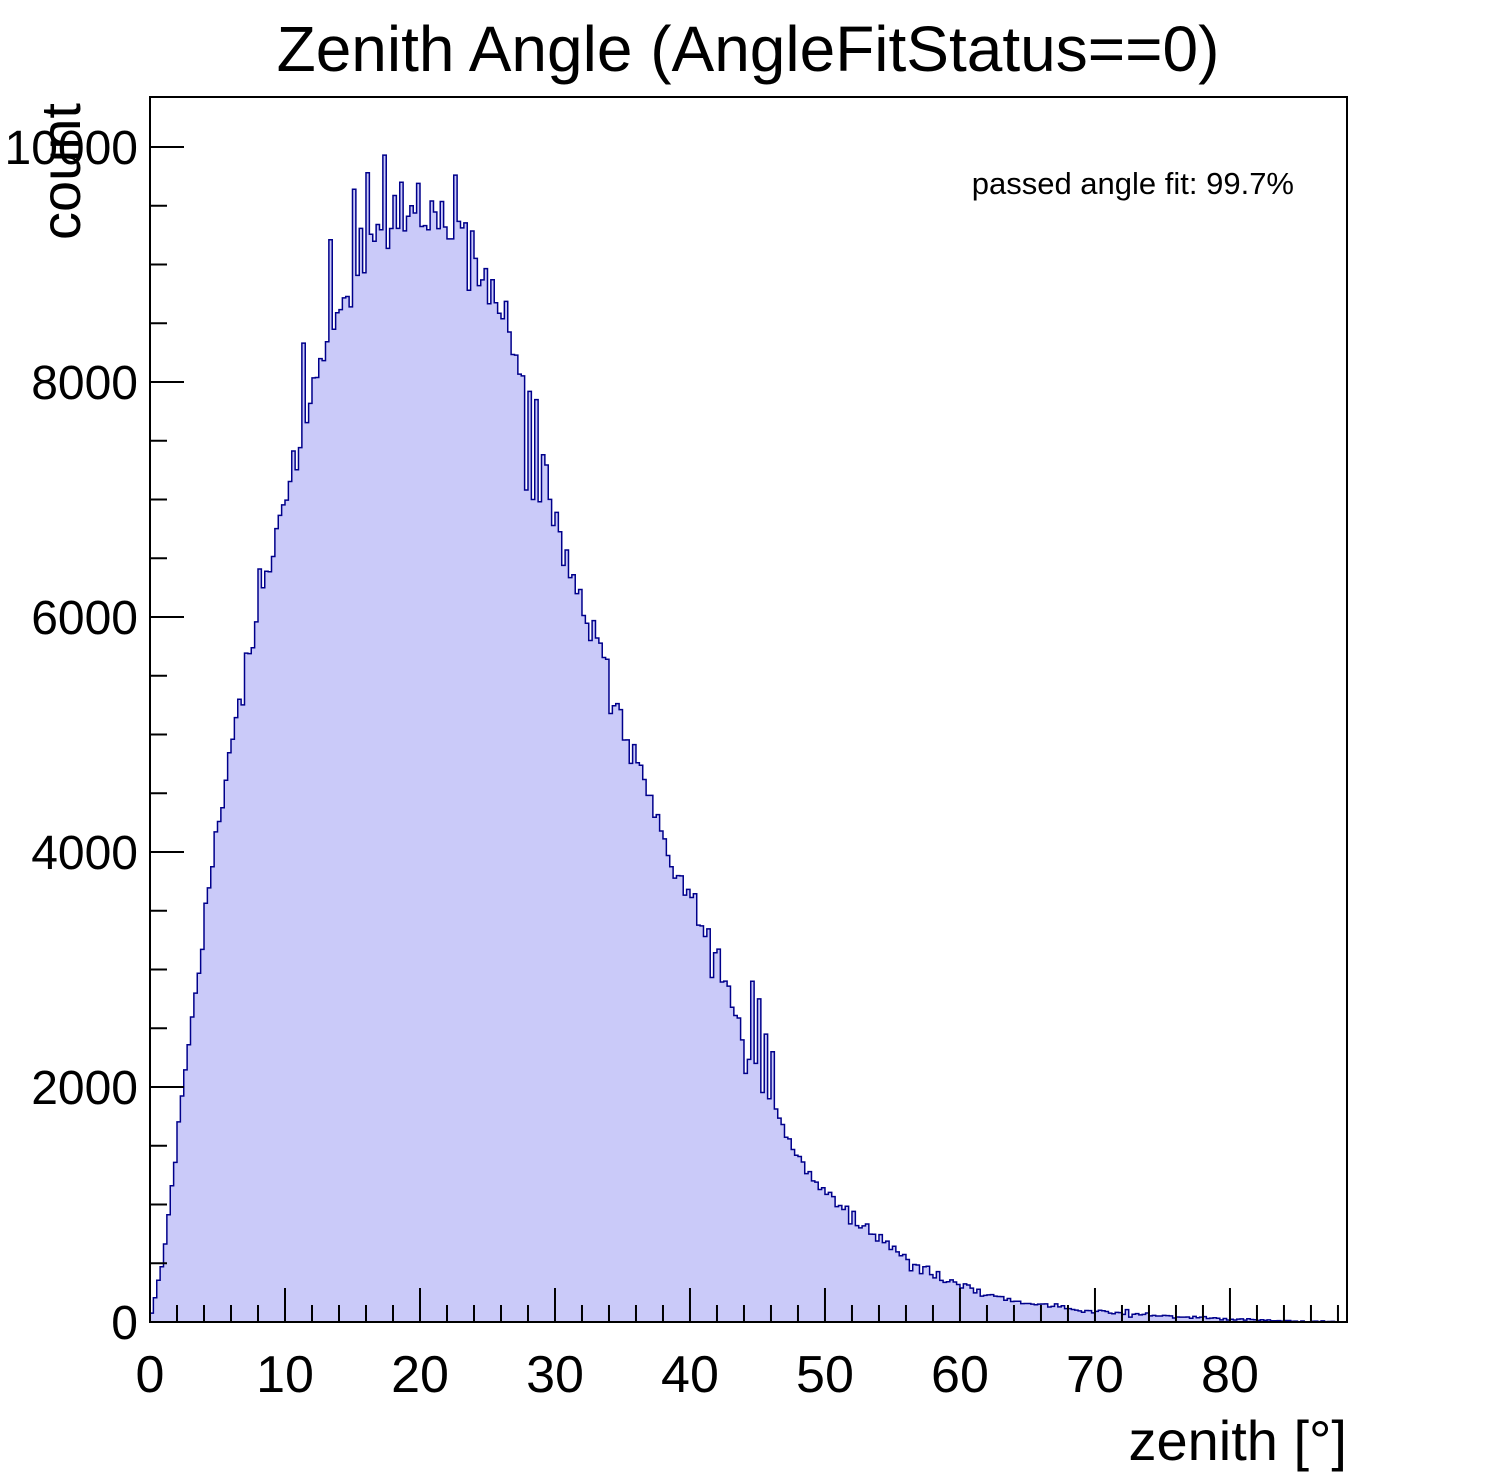  What do you see at coordinates (84, 383) in the screenshot?
I see `y-axis-tick-label: 8000` at bounding box center [84, 383].